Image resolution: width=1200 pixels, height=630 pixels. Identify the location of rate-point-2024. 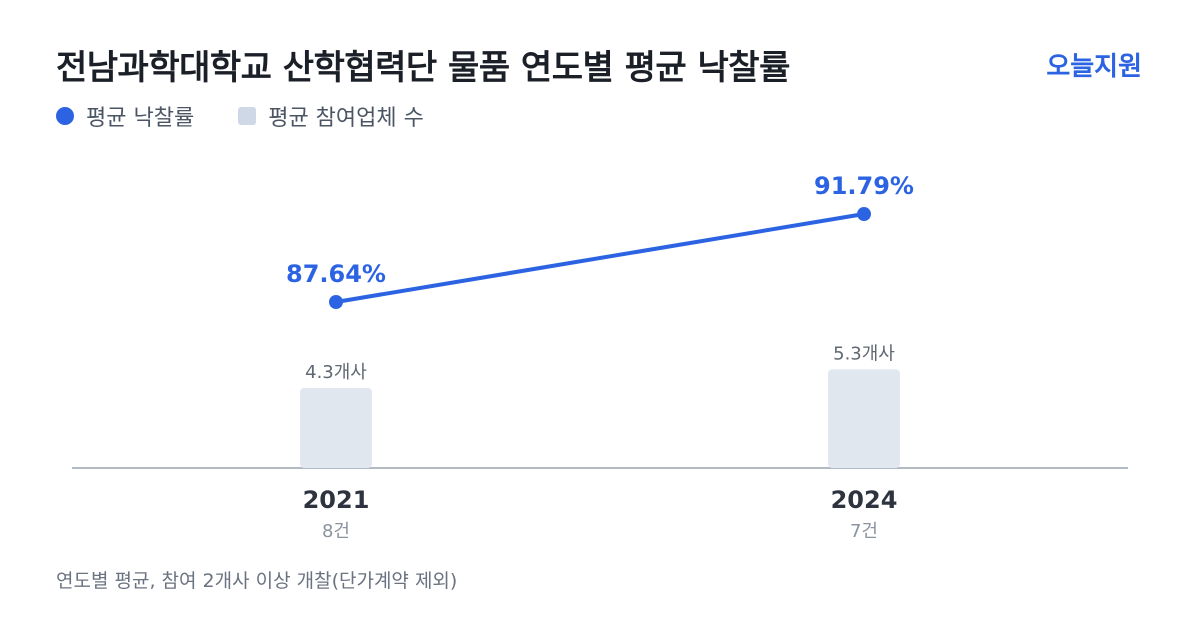
(864, 214).